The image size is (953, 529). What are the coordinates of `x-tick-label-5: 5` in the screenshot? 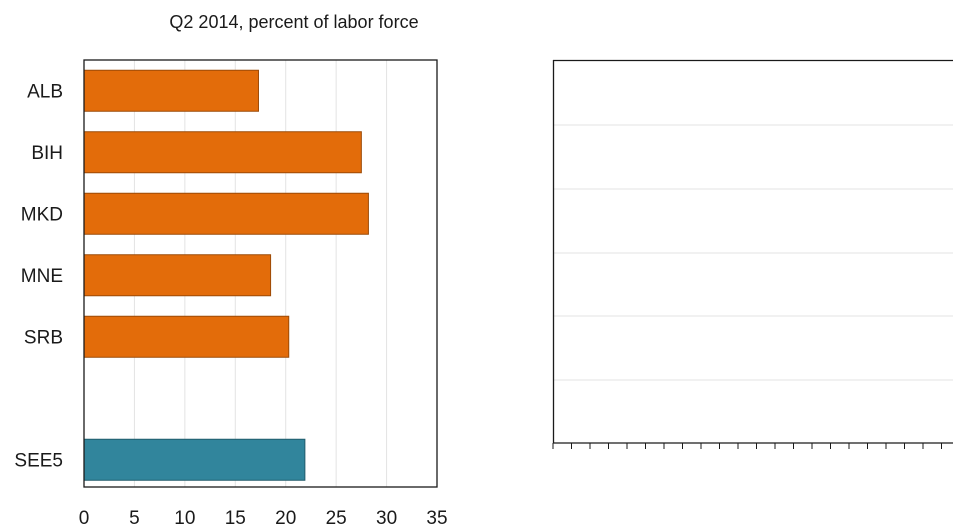 It's located at (134, 518).